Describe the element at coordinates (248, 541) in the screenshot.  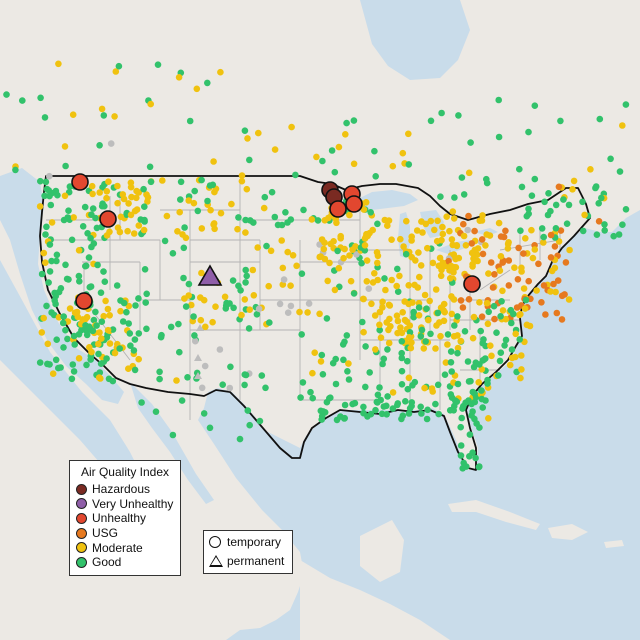
I see `legend-item-temporary: temporary` at that location.